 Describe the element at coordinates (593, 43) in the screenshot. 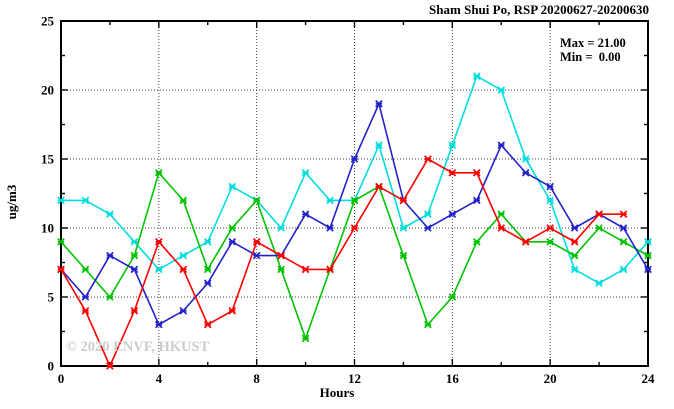

I see `max-value-label: Max = 21.00` at that location.